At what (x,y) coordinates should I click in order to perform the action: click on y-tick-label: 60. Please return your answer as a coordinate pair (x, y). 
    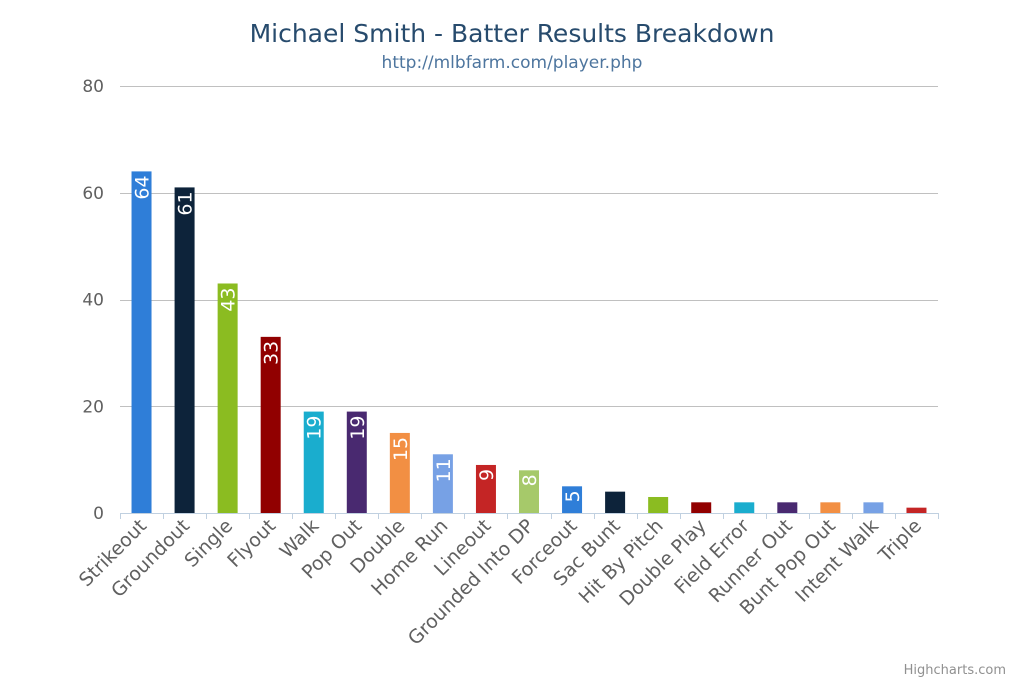
    Looking at the image, I should click on (93, 194).